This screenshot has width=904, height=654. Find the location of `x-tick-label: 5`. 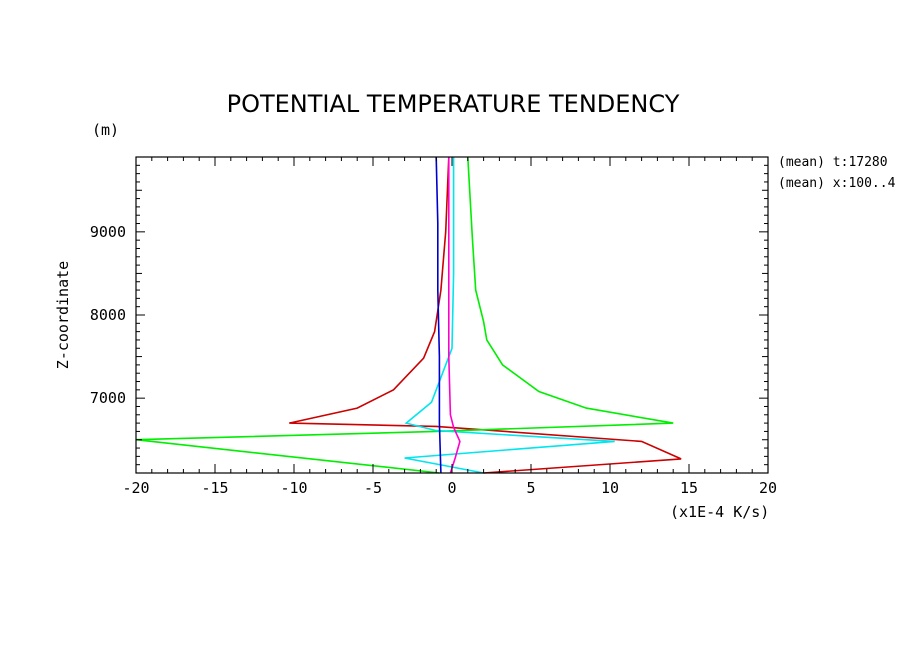

x-tick-label: 5 is located at coordinates (530, 488).